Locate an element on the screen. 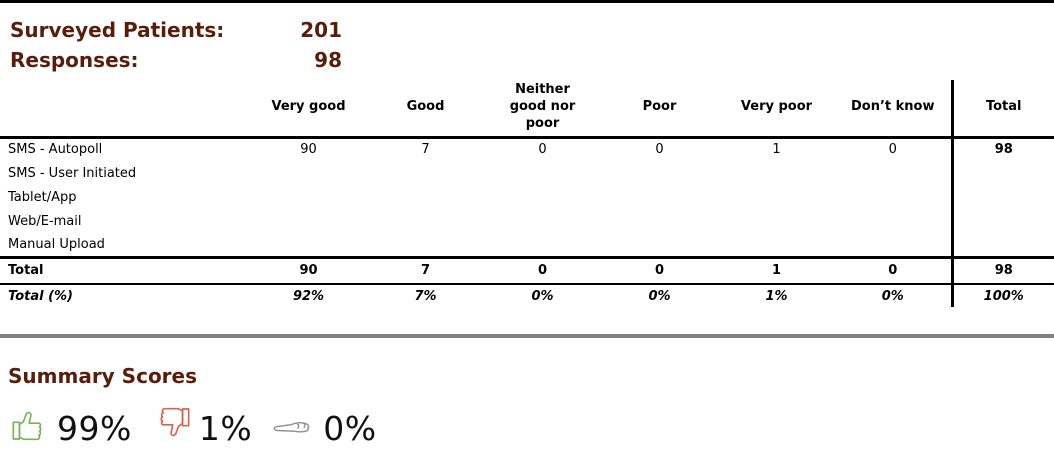  col-header-very-good: Very good is located at coordinates (308, 109).